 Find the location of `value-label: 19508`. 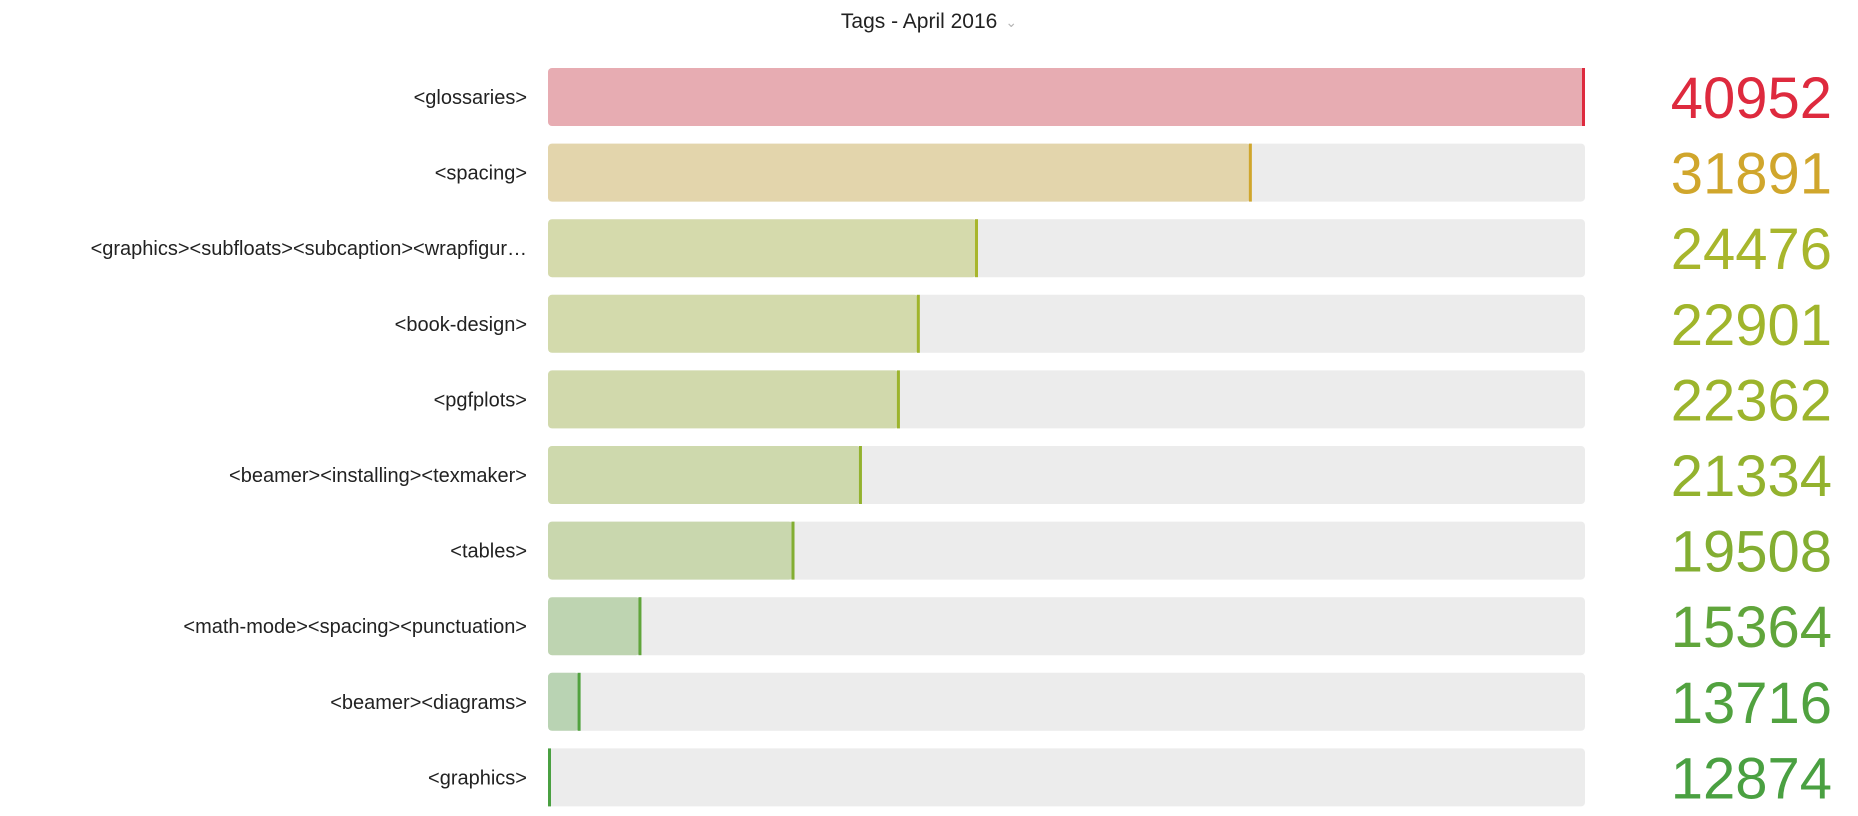

value-label: 19508 is located at coordinates (1751, 552).